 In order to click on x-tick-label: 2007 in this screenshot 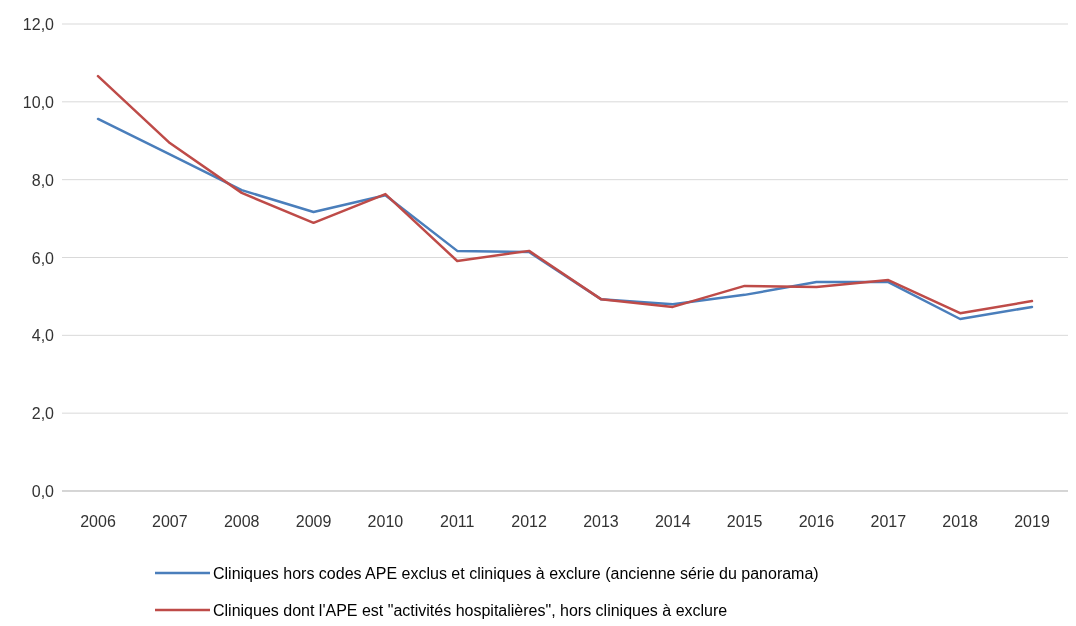, I will do `click(170, 521)`.